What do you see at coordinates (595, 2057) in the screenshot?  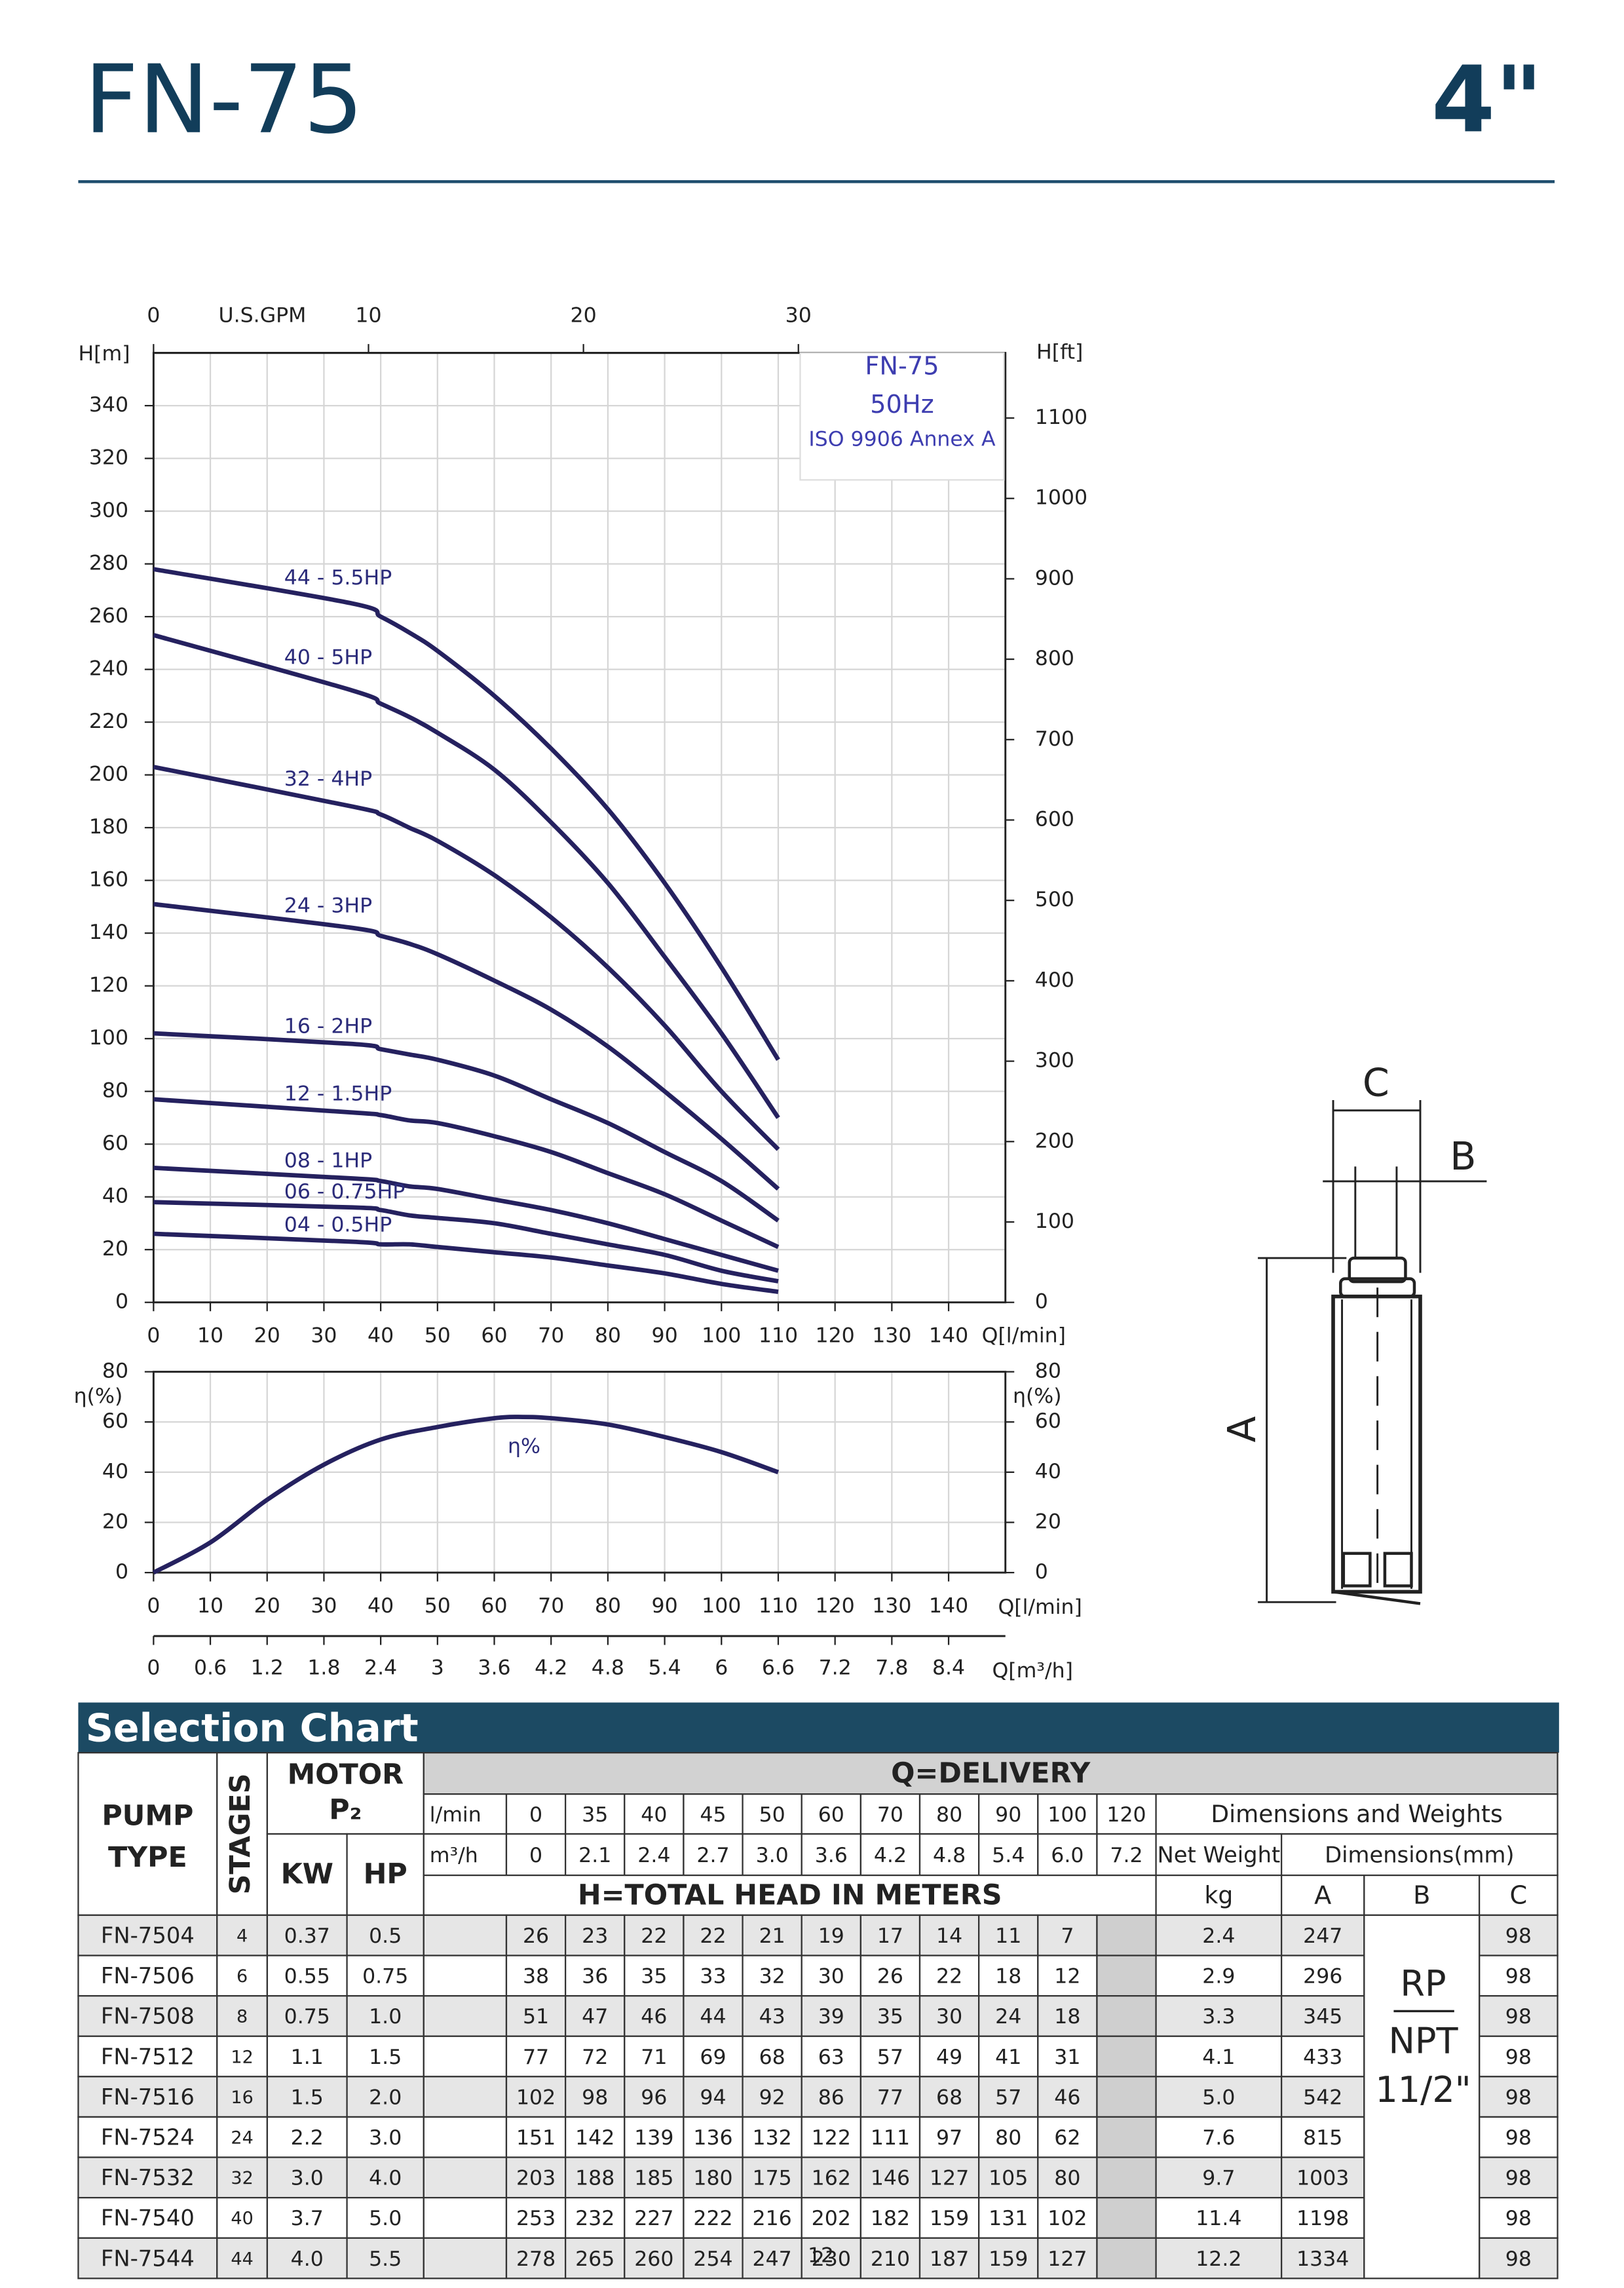 I see `cell-text: 72` at bounding box center [595, 2057].